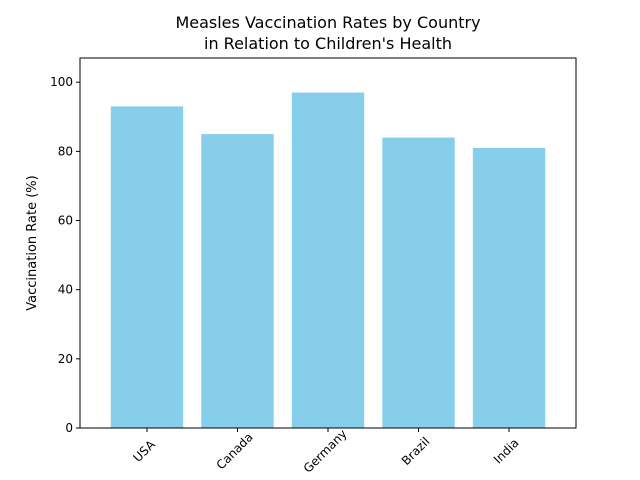 The width and height of the screenshot is (640, 480). Describe the element at coordinates (506, 451) in the screenshot. I see `x-tick-label-india: India` at that location.